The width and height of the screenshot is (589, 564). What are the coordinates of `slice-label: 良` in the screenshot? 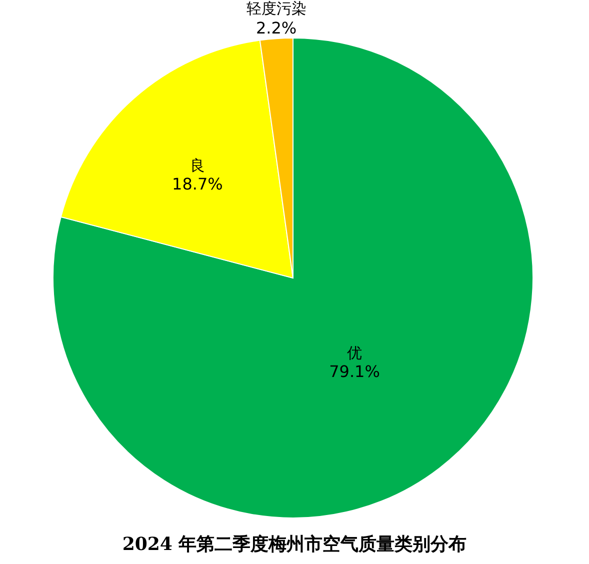 It's located at (197, 165).